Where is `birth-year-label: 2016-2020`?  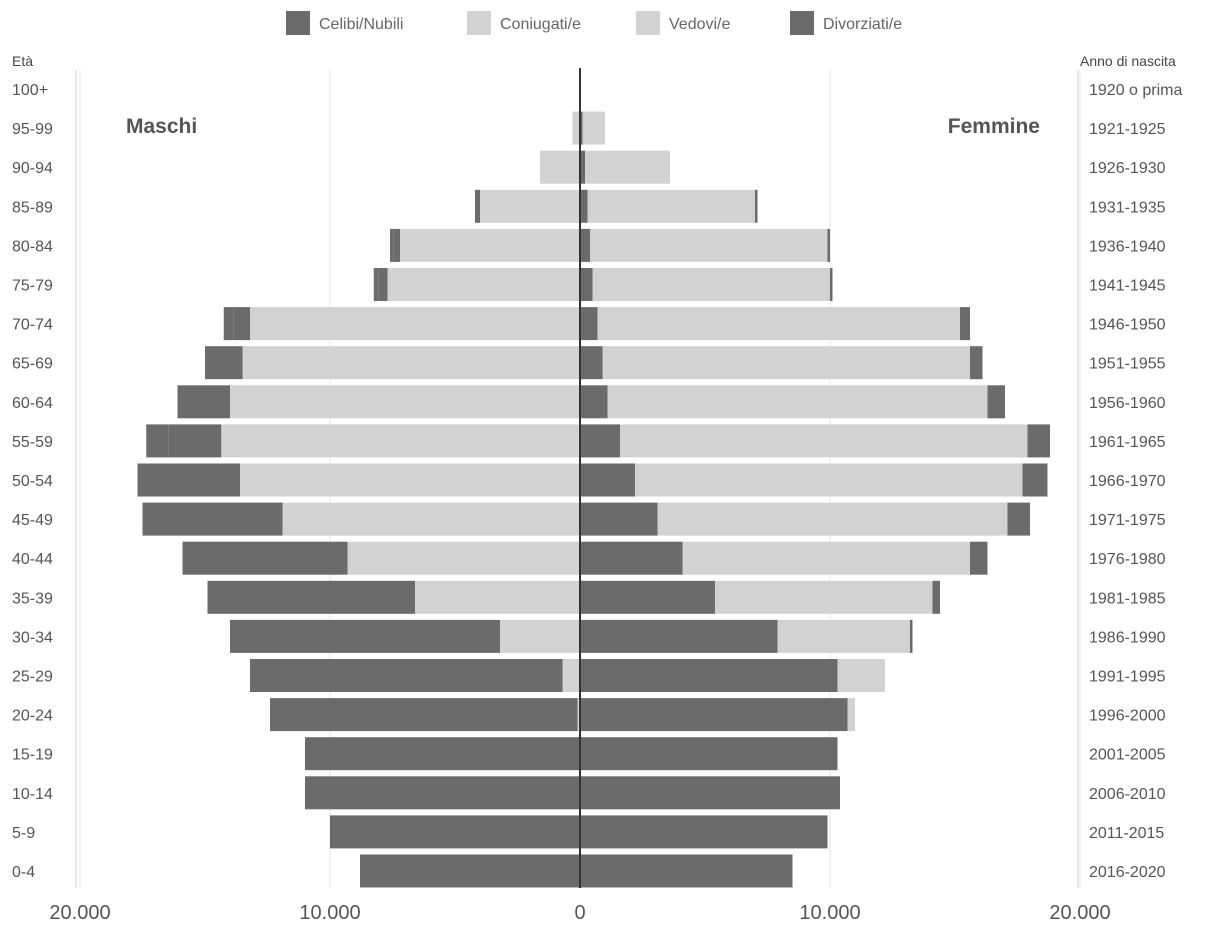
birth-year-label: 2016-2020 is located at coordinates (1127, 872).